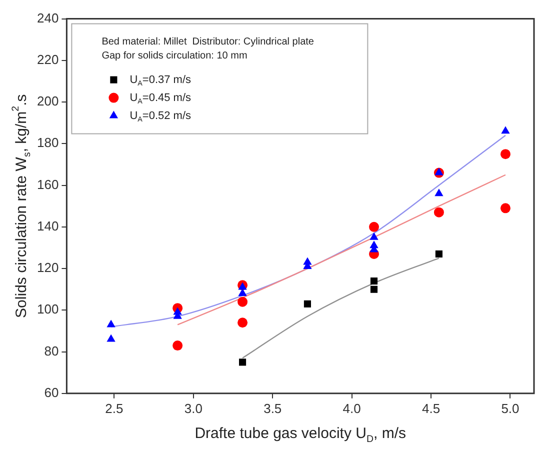 The height and width of the screenshot is (456, 550). Describe the element at coordinates (47, 142) in the screenshot. I see `y-tick-label: 180` at that location.